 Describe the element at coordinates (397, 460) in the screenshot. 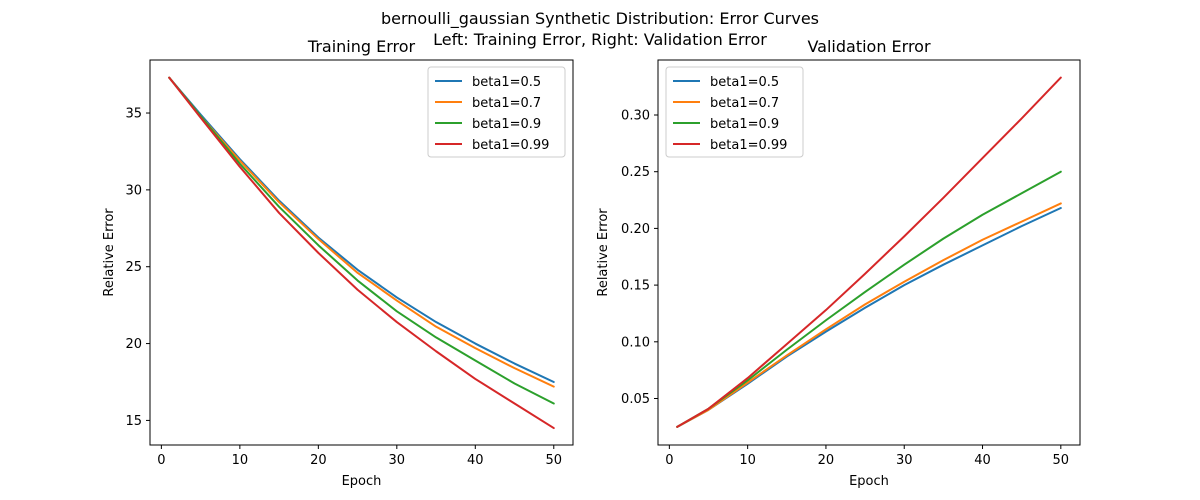

I see `training-x-tick-label: 30` at that location.